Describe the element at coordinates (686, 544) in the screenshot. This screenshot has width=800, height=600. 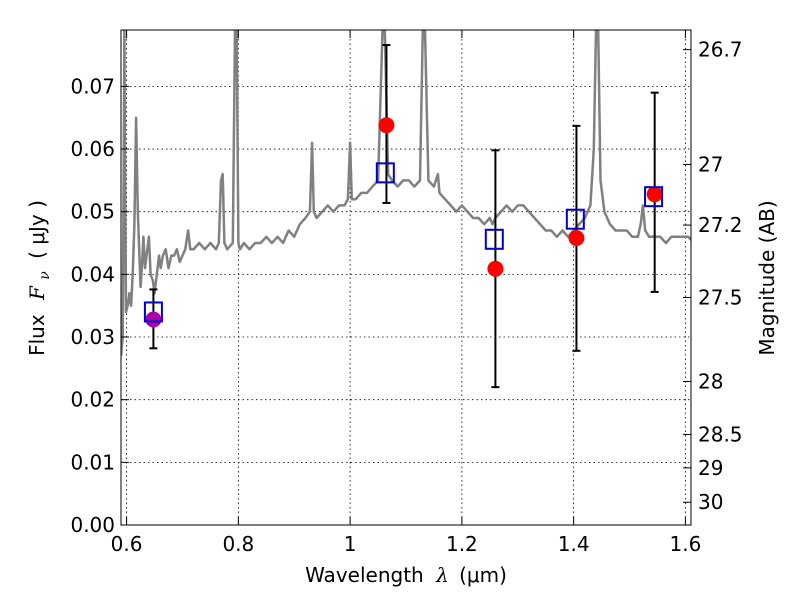
I see `x-tick-label: 1.6` at that location.